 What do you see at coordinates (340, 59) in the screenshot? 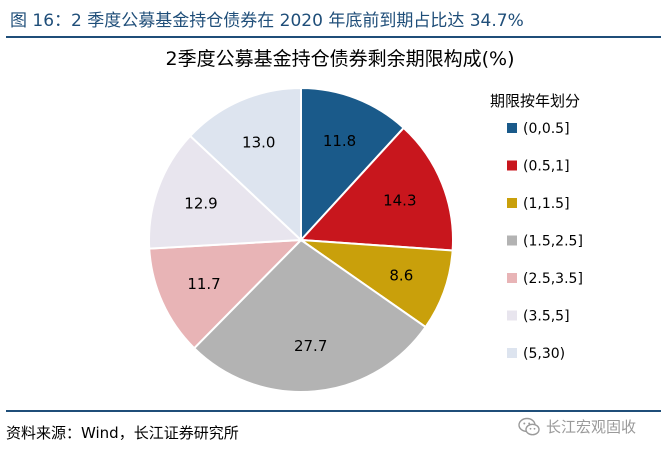
I see `chart-title: 2季度公募基金持仓债券剩余期限构成(%)` at bounding box center [340, 59].